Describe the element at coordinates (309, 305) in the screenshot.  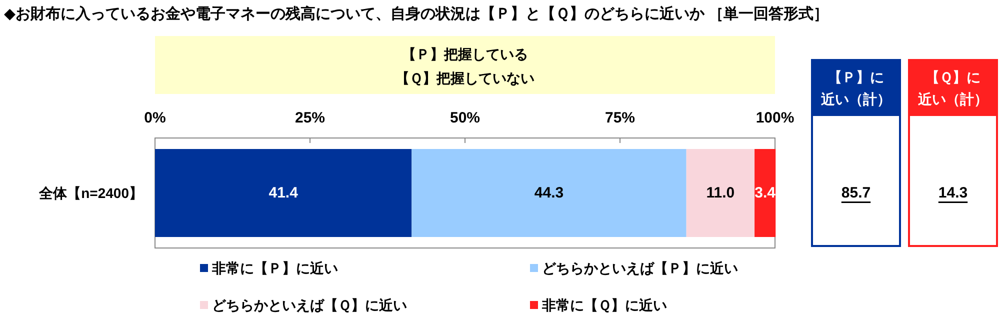
I see `legend-label: どちらかといえば【Ｑ】に近い` at that location.